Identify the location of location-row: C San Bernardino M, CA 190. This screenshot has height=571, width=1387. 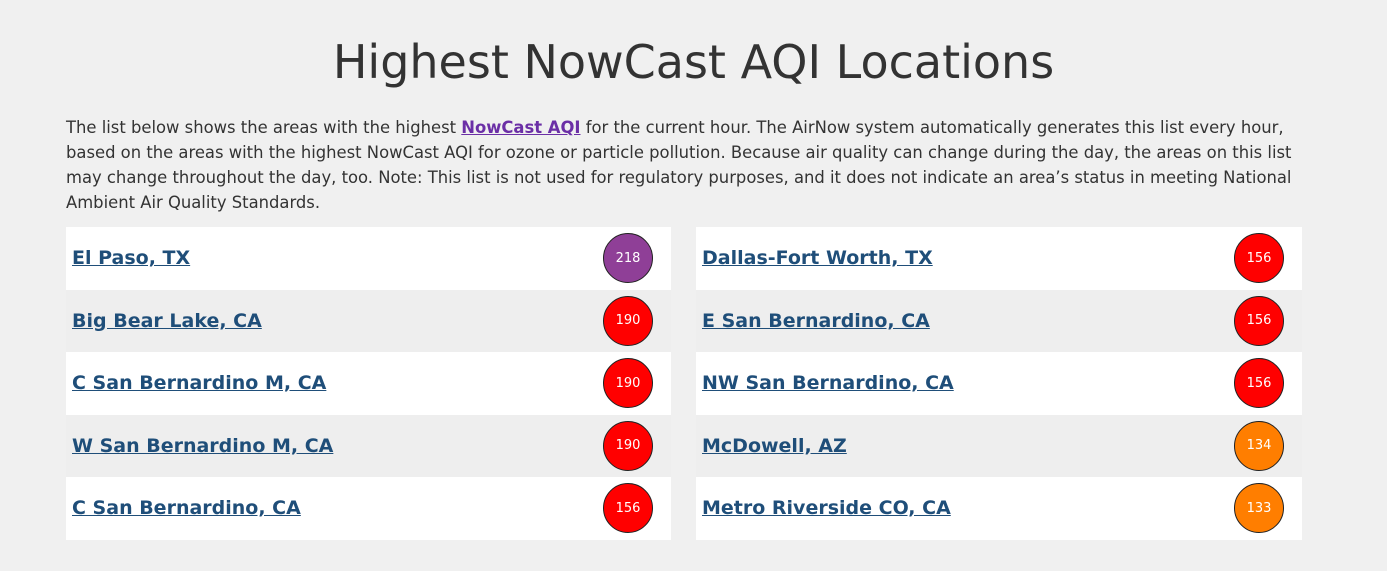
(368, 383).